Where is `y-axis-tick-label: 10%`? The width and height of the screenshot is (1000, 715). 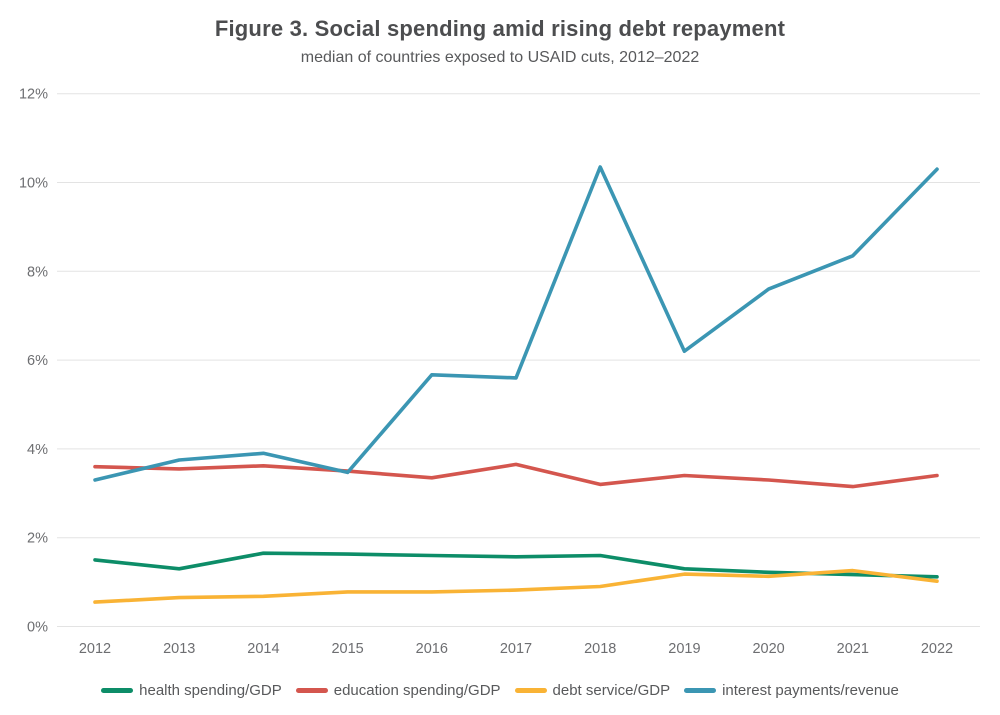 y-axis-tick-label: 10% is located at coordinates (33, 184).